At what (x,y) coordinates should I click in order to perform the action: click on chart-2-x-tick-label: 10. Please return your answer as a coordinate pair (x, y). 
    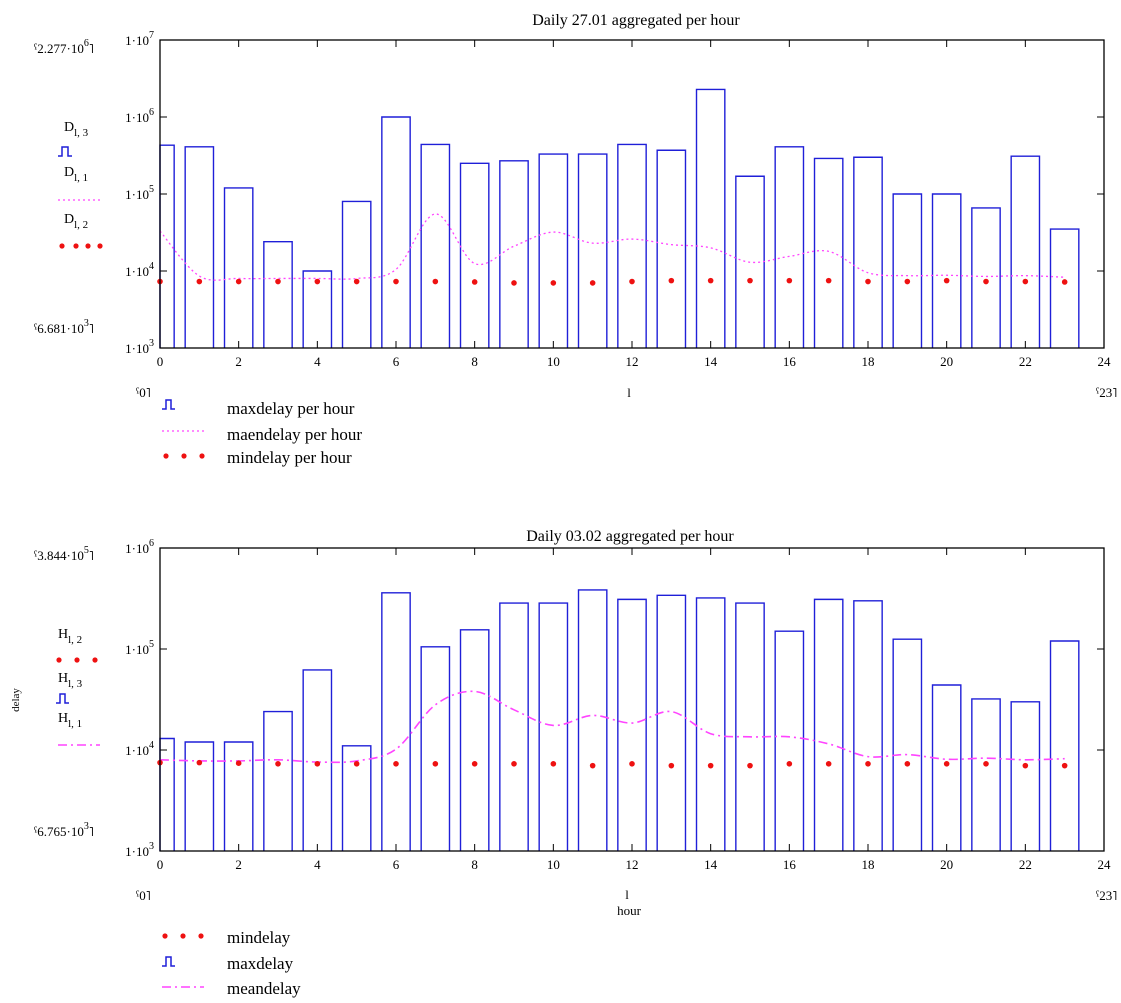
    Looking at the image, I should click on (553, 864).